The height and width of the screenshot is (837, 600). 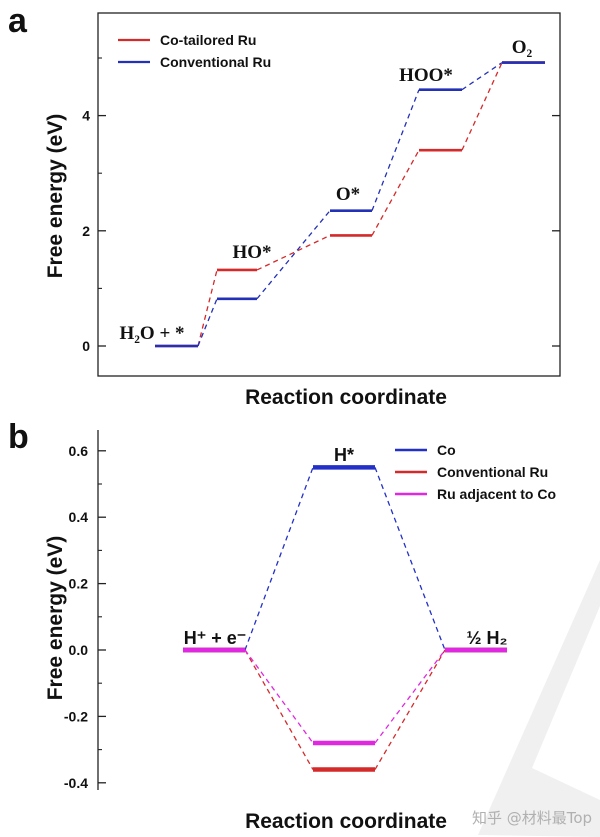 What do you see at coordinates (426, 75) in the screenshot?
I see `panel-a-step-label-4: HOO*` at bounding box center [426, 75].